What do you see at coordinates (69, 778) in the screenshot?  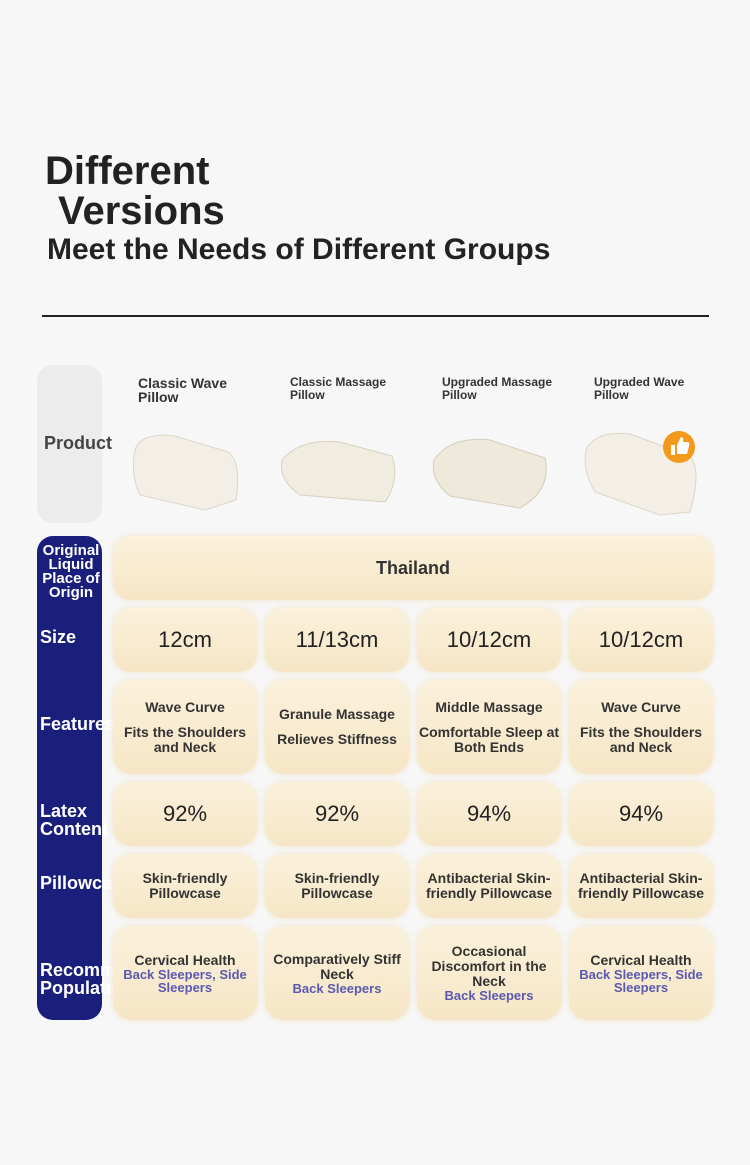 I see `label-column` at bounding box center [69, 778].